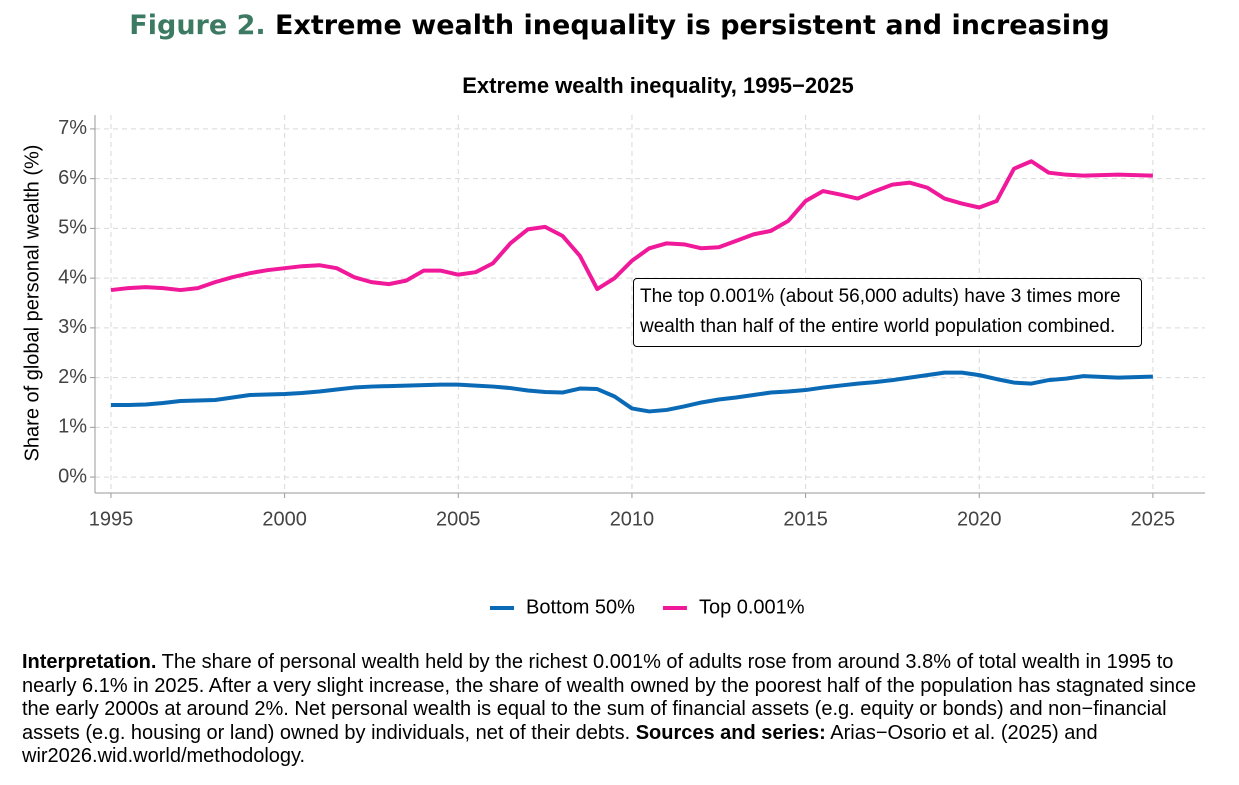 Image resolution: width=1239 pixels, height=785 pixels. I want to click on y-tick-label: 3%, so click(72, 327).